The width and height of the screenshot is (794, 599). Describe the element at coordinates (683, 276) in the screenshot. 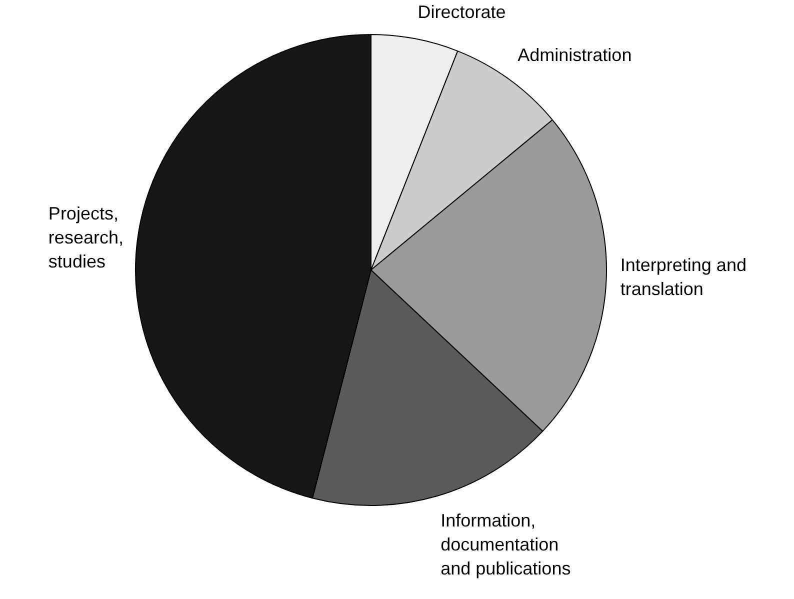

I see `slice-label: Interpreting and translation` at that location.